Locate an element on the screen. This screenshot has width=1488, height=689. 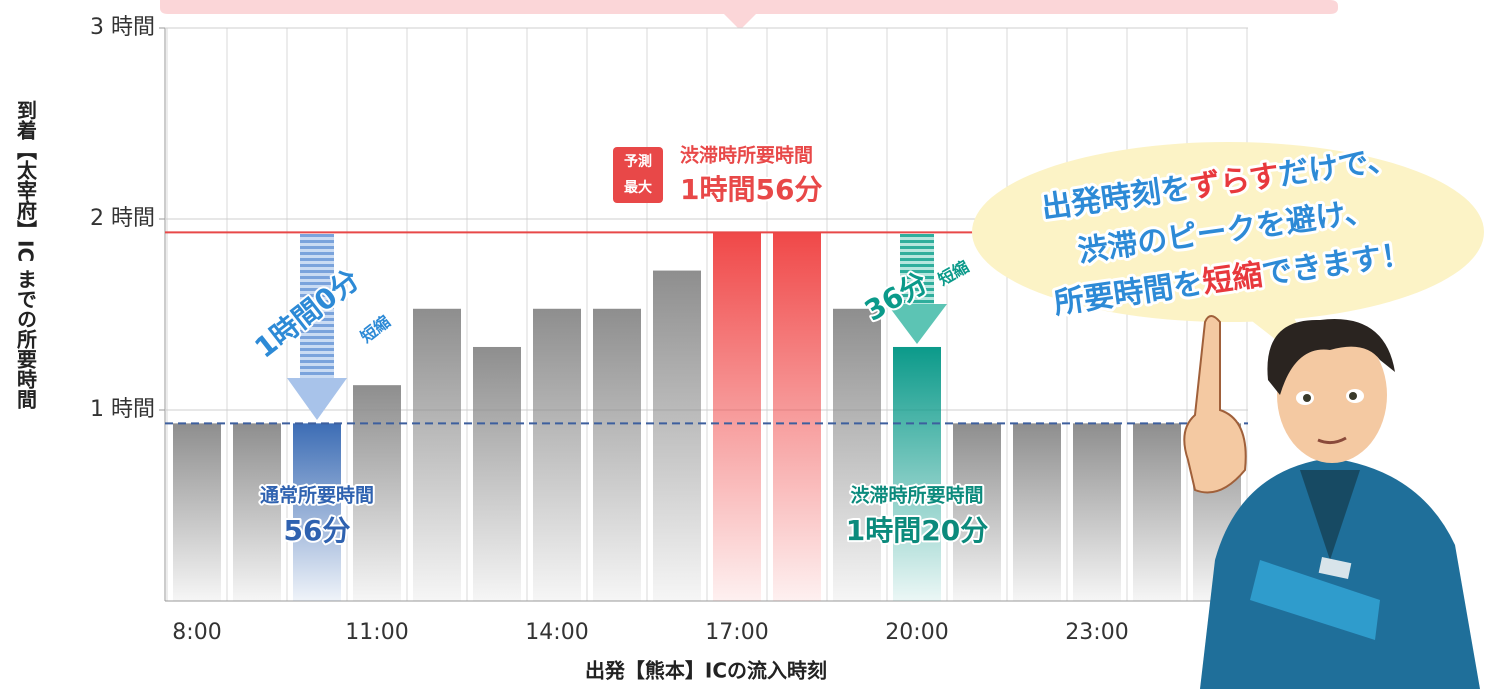
character is located at coordinates (1331, 502).